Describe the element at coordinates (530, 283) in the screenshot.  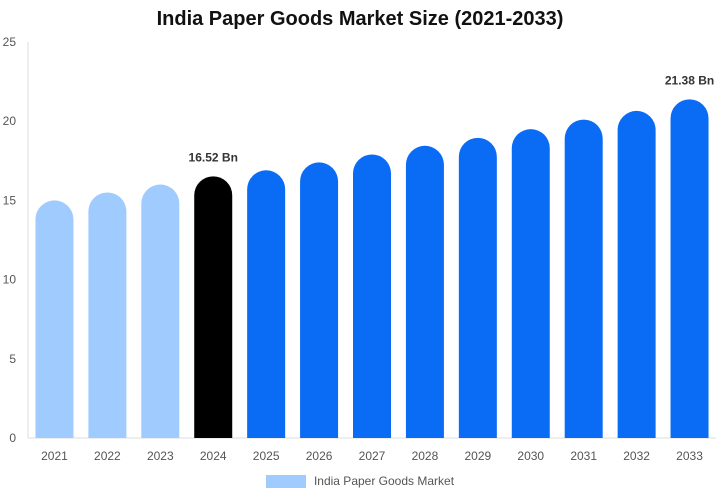
I see `bar-2030` at that location.